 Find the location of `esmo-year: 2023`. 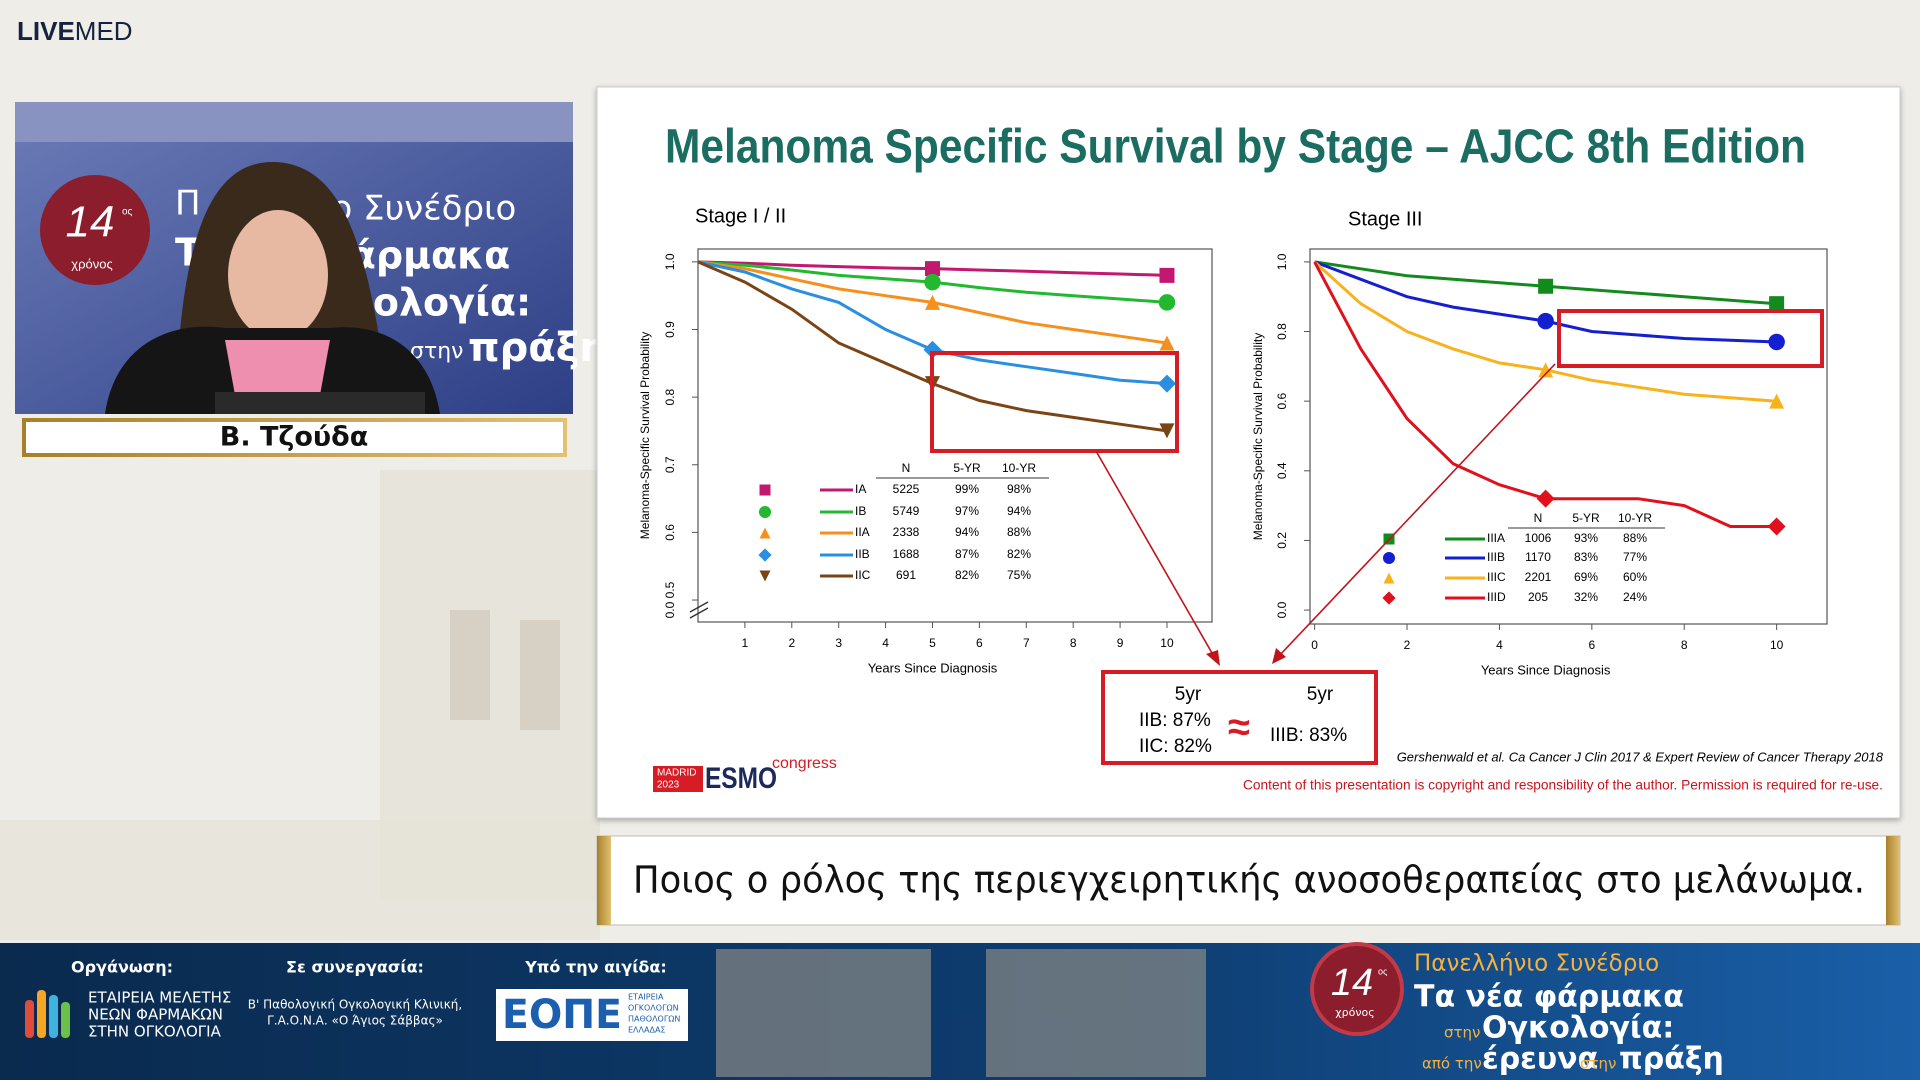

esmo-year: 2023 is located at coordinates (668, 785).